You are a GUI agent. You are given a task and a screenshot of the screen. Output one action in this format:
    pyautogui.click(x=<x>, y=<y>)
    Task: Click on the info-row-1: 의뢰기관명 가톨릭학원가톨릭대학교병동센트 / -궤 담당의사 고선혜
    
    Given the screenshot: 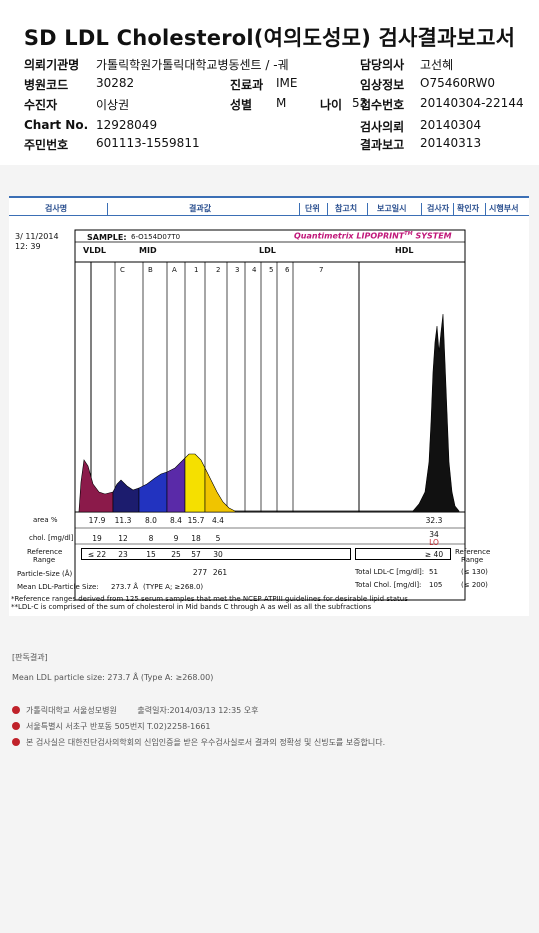 What is the action you would take?
    pyautogui.click(x=280, y=65)
    